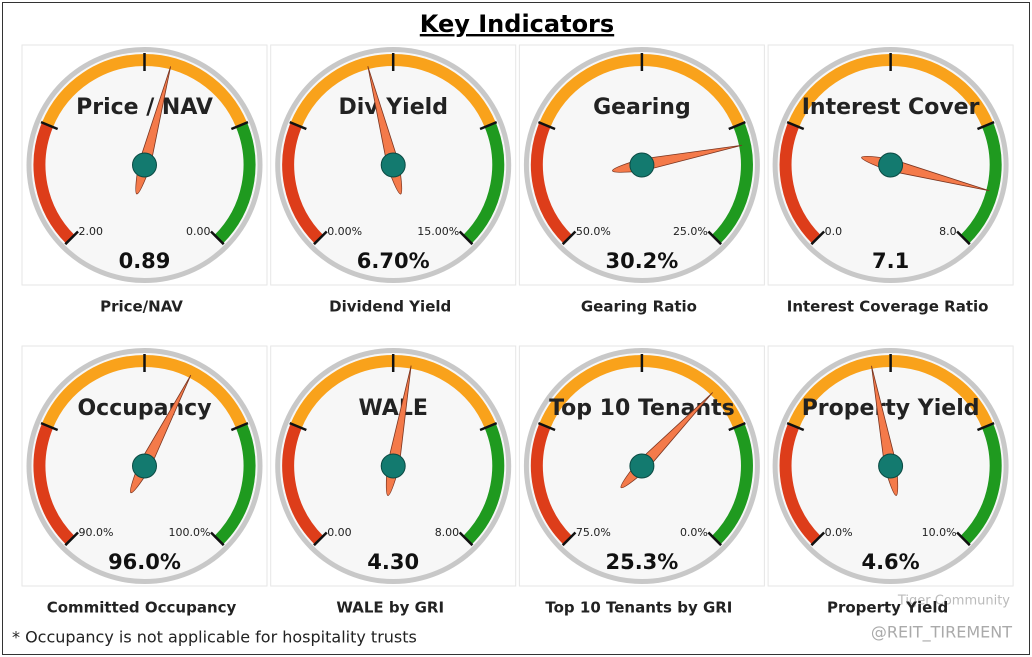  I want to click on range-label: 15.00%, so click(438, 231).